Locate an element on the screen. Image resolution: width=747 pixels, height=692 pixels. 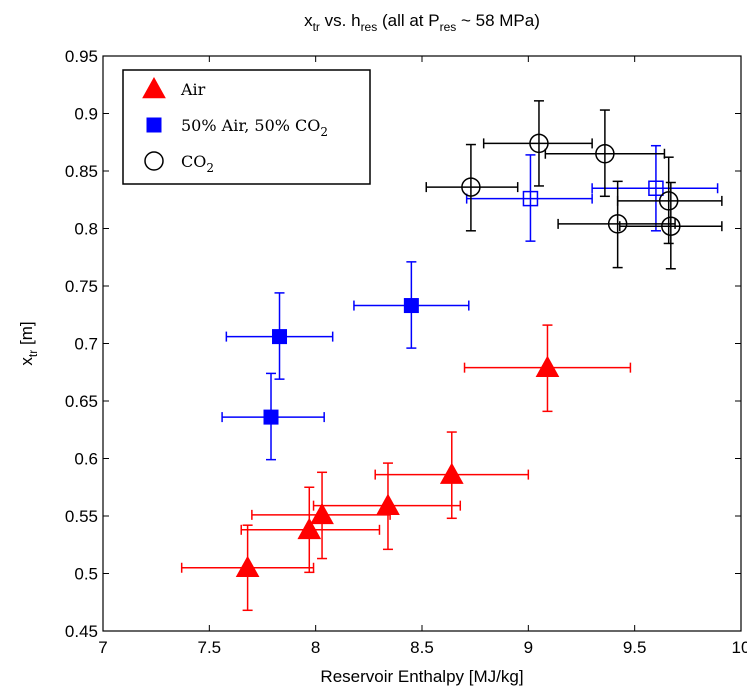
x-tick-label: 7 is located at coordinates (102, 647).